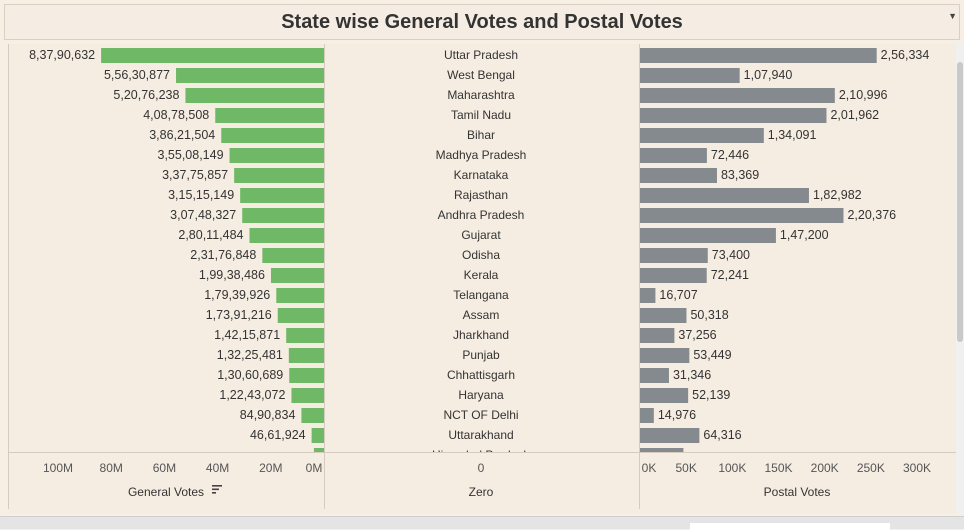 This screenshot has width=964, height=530. I want to click on general-votes-data-label: 3,86,21,504, so click(182, 135).